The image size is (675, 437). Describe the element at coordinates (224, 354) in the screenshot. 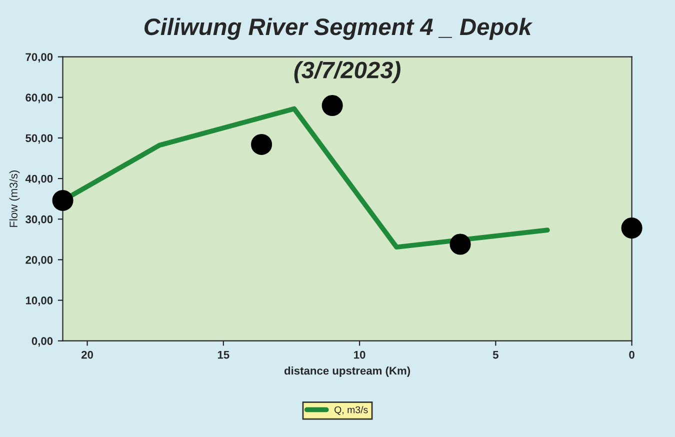

I see `x-tick-label: 15` at that location.